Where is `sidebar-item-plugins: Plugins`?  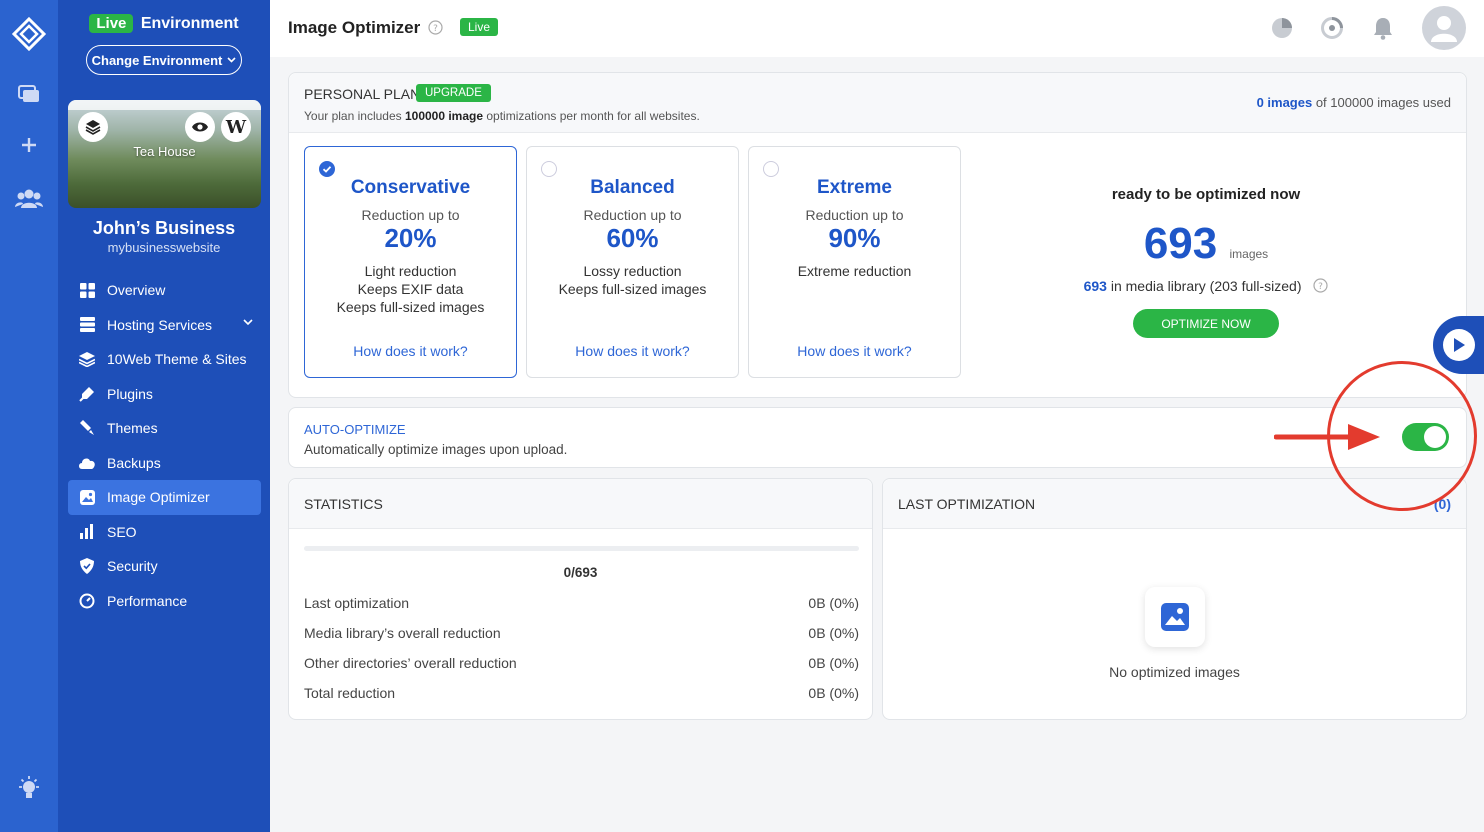
sidebar-item-plugins: Plugins is located at coordinates (164, 394).